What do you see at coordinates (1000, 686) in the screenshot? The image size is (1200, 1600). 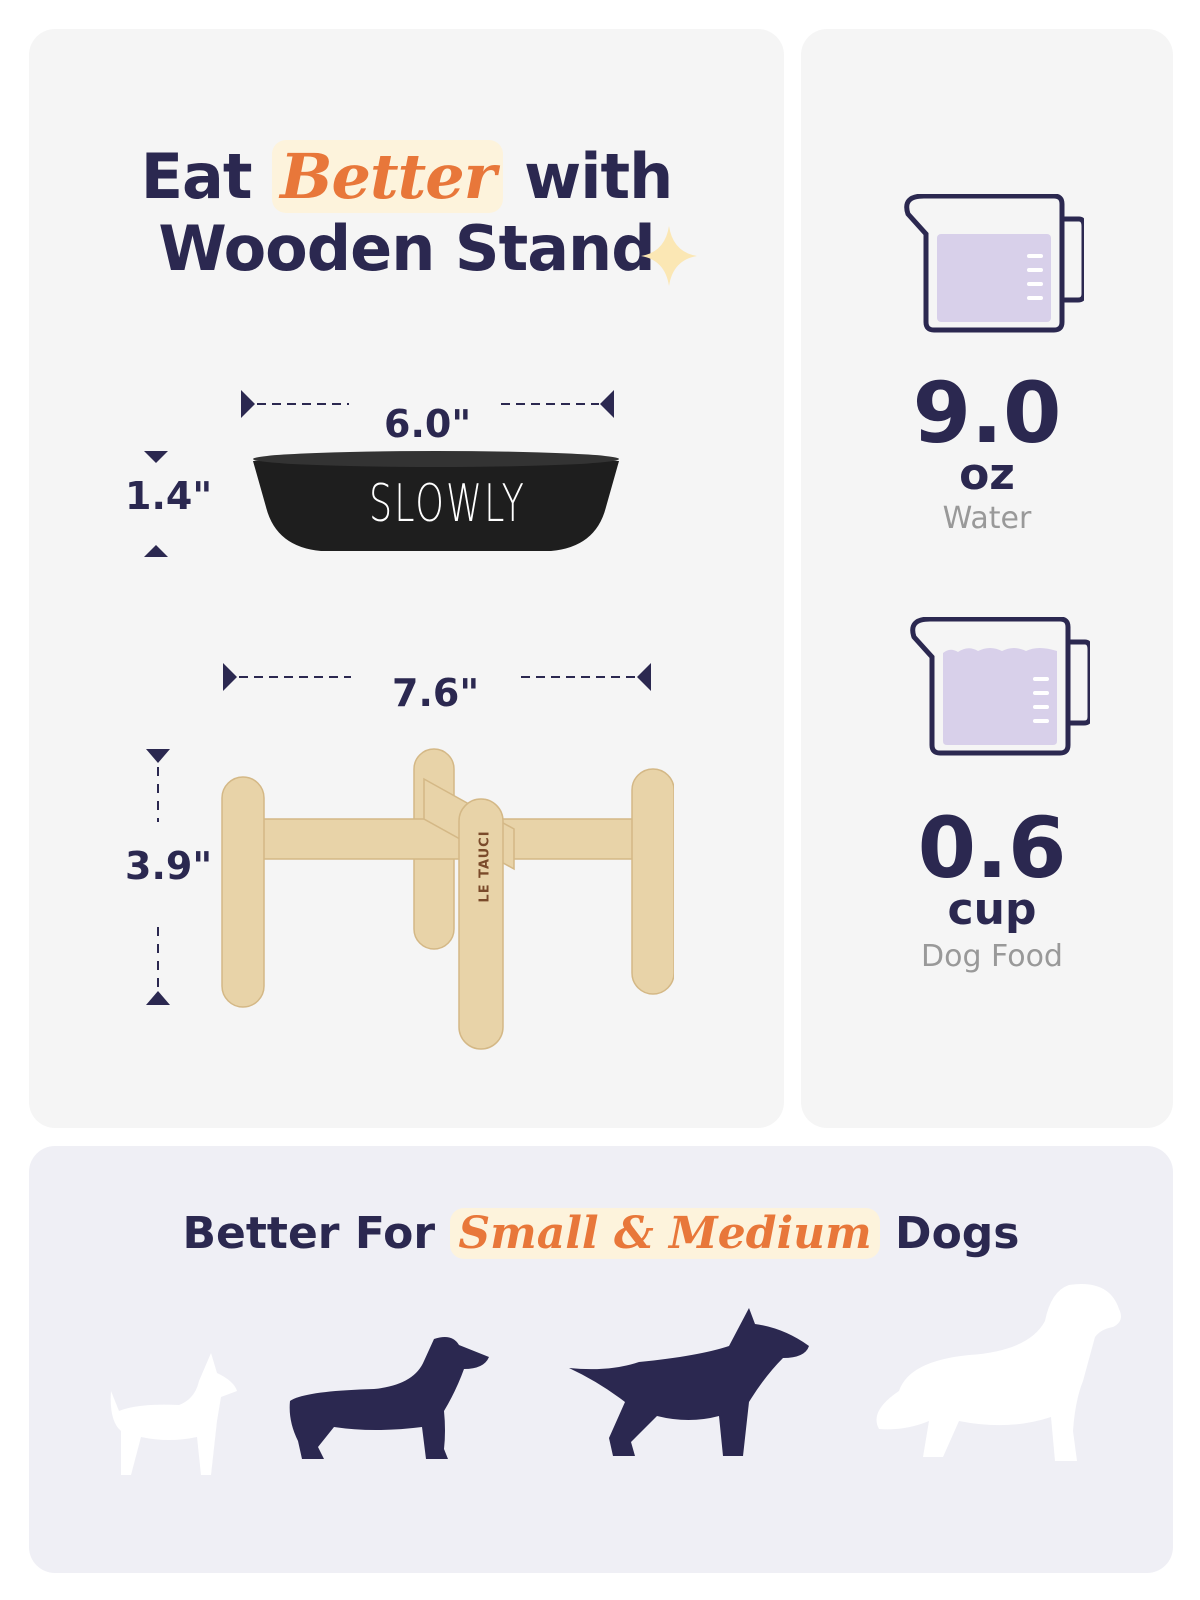 I see `measuring-cup-food-icon` at bounding box center [1000, 686].